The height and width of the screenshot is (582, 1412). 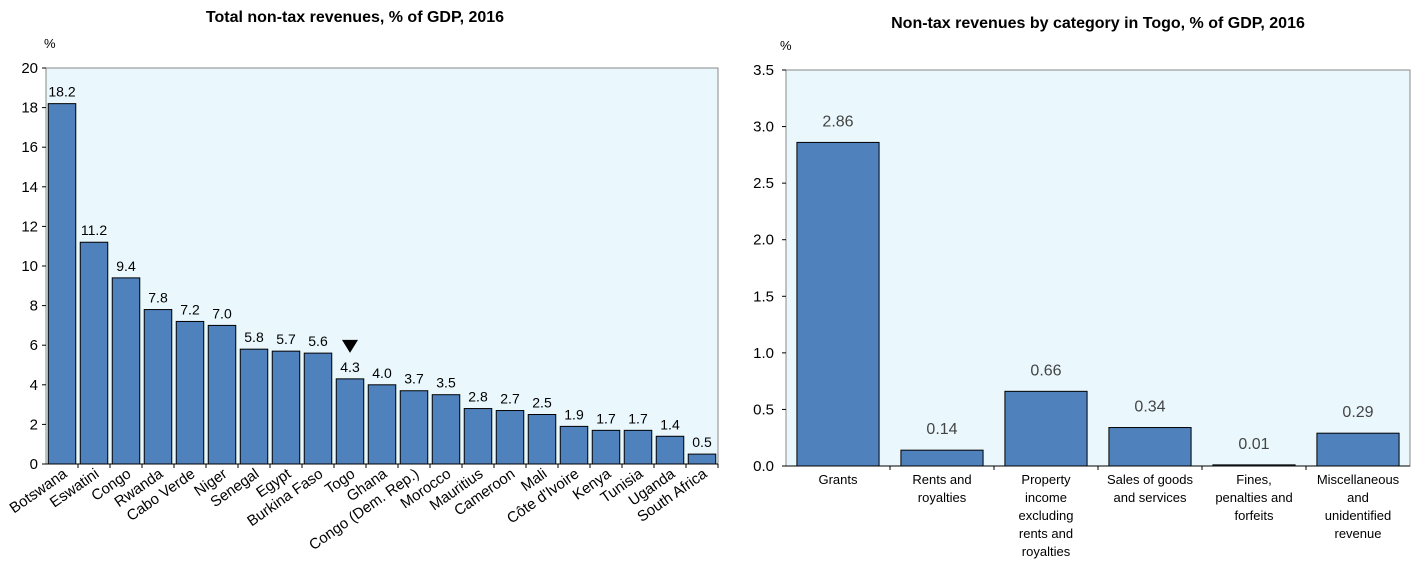 What do you see at coordinates (1253, 479) in the screenshot?
I see `right-x-category-line: Fines,` at bounding box center [1253, 479].